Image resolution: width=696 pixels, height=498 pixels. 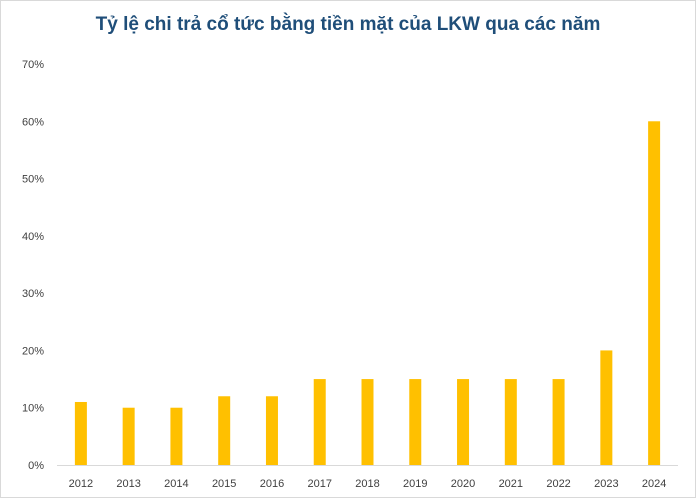 What do you see at coordinates (33, 122) in the screenshot?
I see `y-tick-label: 60%` at bounding box center [33, 122].